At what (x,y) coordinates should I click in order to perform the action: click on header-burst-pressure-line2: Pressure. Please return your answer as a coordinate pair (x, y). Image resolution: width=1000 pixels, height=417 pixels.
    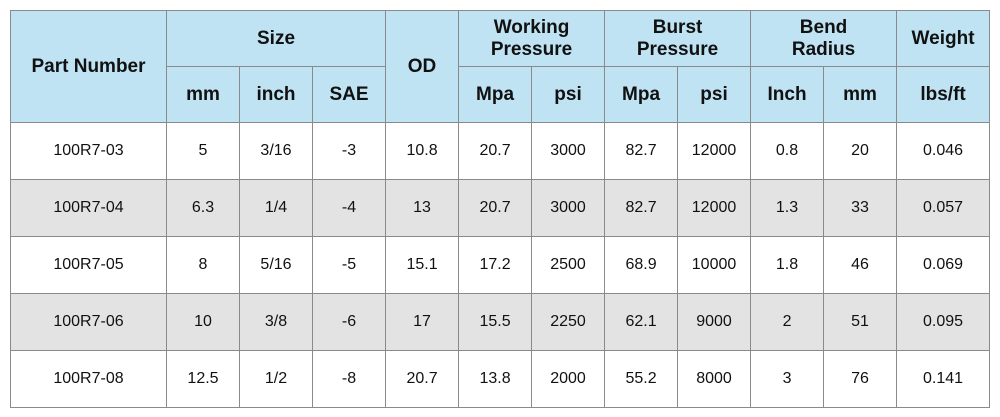
    Looking at the image, I should click on (677, 49).